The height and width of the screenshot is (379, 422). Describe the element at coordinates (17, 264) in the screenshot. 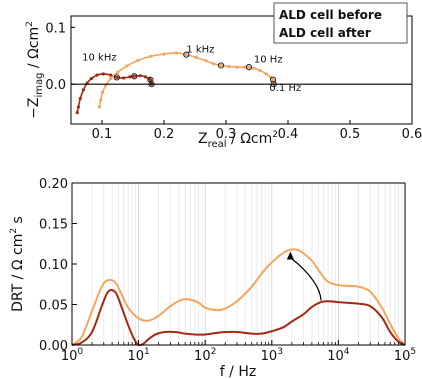

I see `drt-y-axis-label: DRT / Ω cm2 s` at that location.